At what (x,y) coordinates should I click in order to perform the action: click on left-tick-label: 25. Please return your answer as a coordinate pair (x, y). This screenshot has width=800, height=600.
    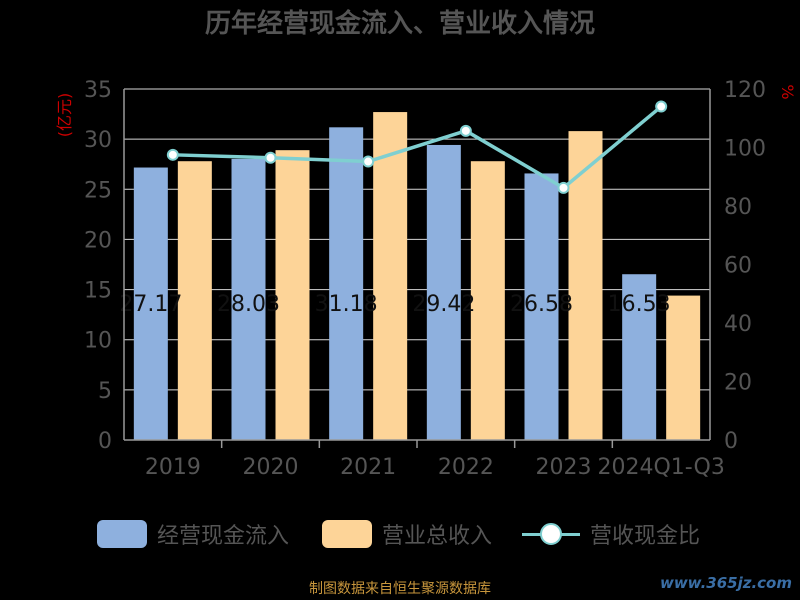
    Looking at the image, I should click on (98, 190).